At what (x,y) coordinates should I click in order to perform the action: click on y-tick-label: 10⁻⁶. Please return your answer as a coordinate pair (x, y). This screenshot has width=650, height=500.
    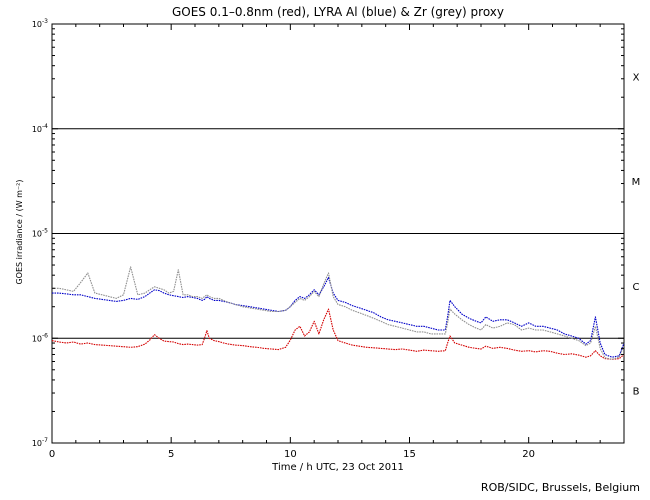
    Looking at the image, I should click on (40, 337).